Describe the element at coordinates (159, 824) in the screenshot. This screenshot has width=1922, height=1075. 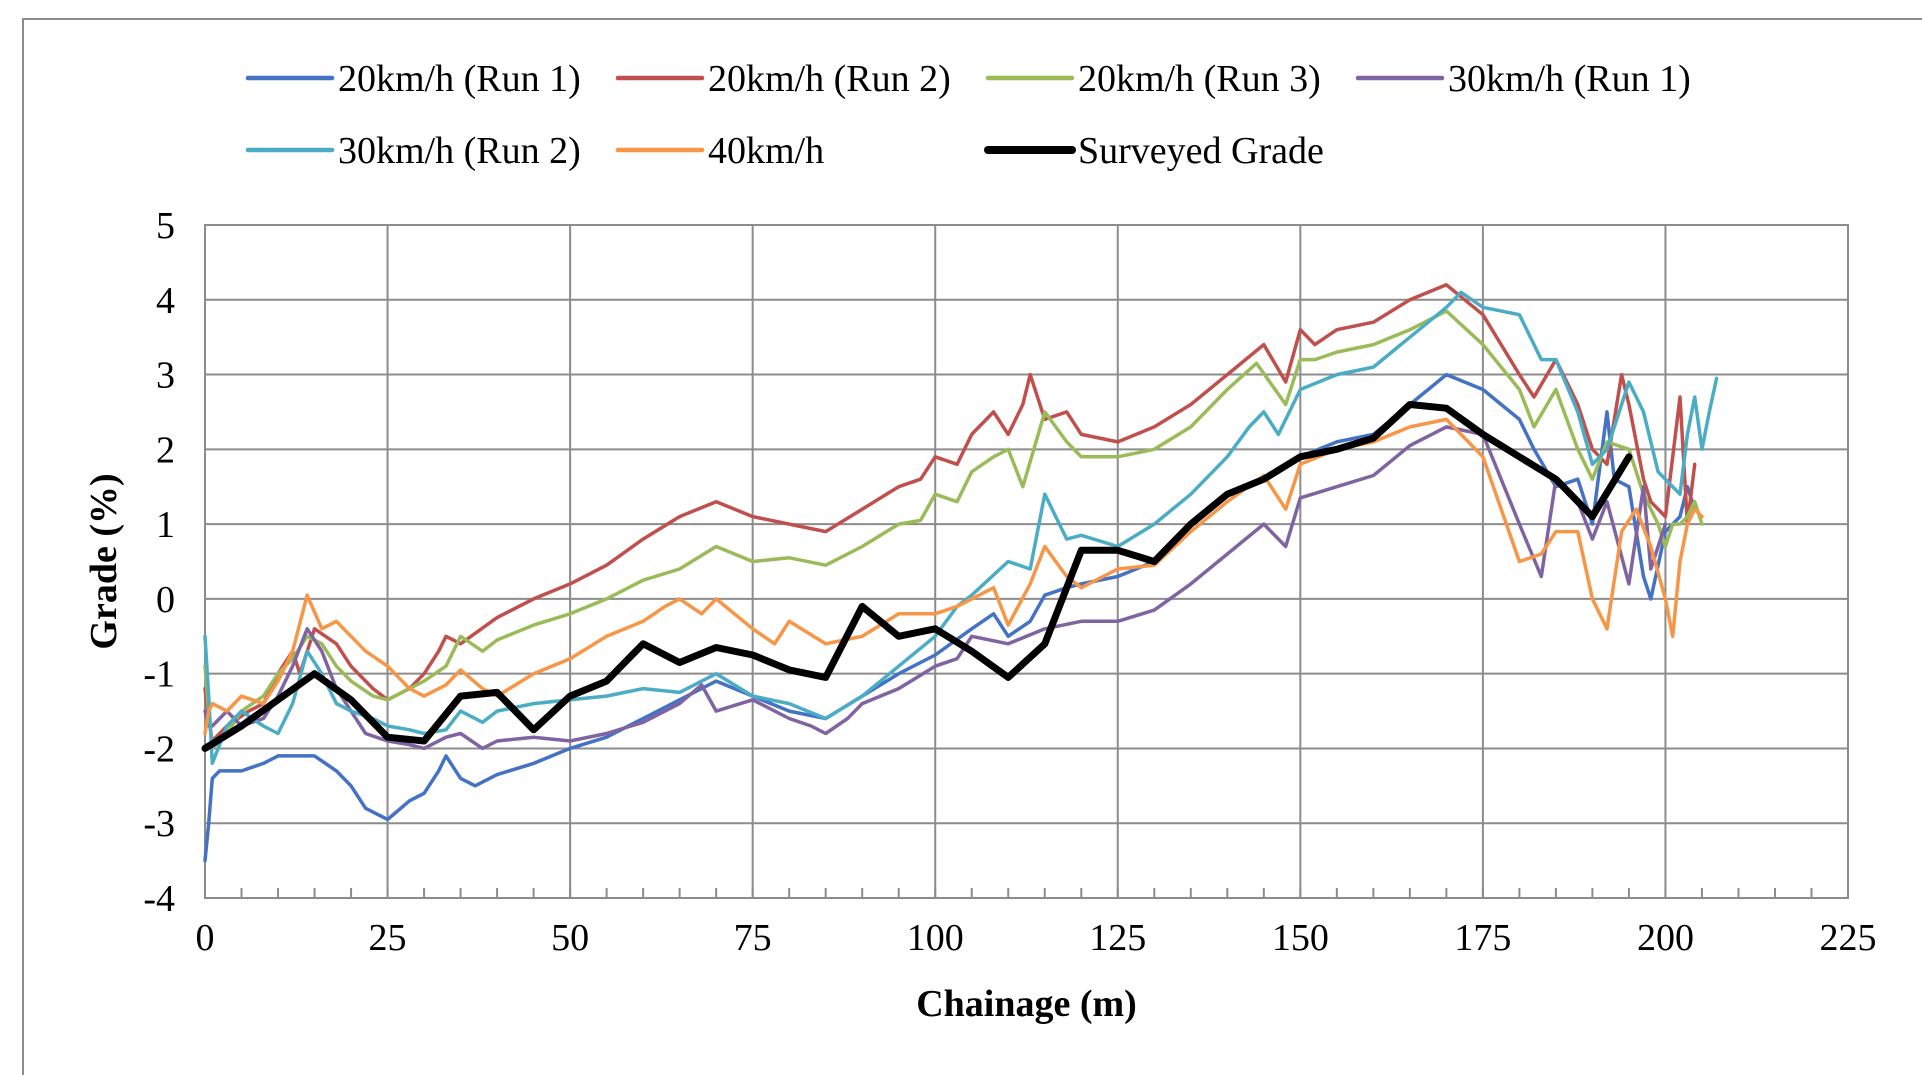
I see `y-tick-label: -3` at that location.